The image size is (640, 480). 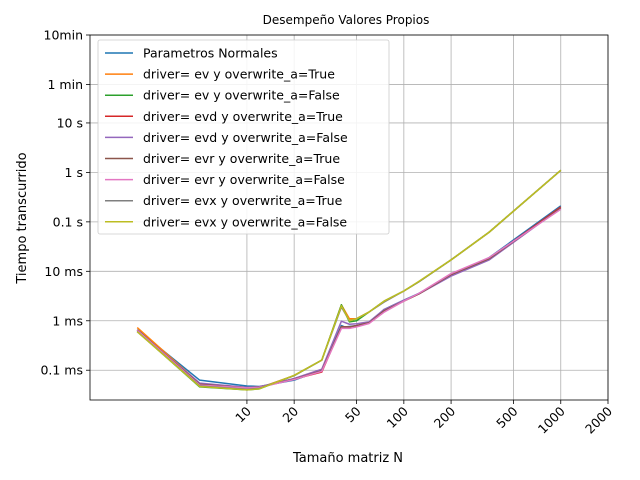 I want to click on y-tick-label: 1 min, so click(x=66, y=84).